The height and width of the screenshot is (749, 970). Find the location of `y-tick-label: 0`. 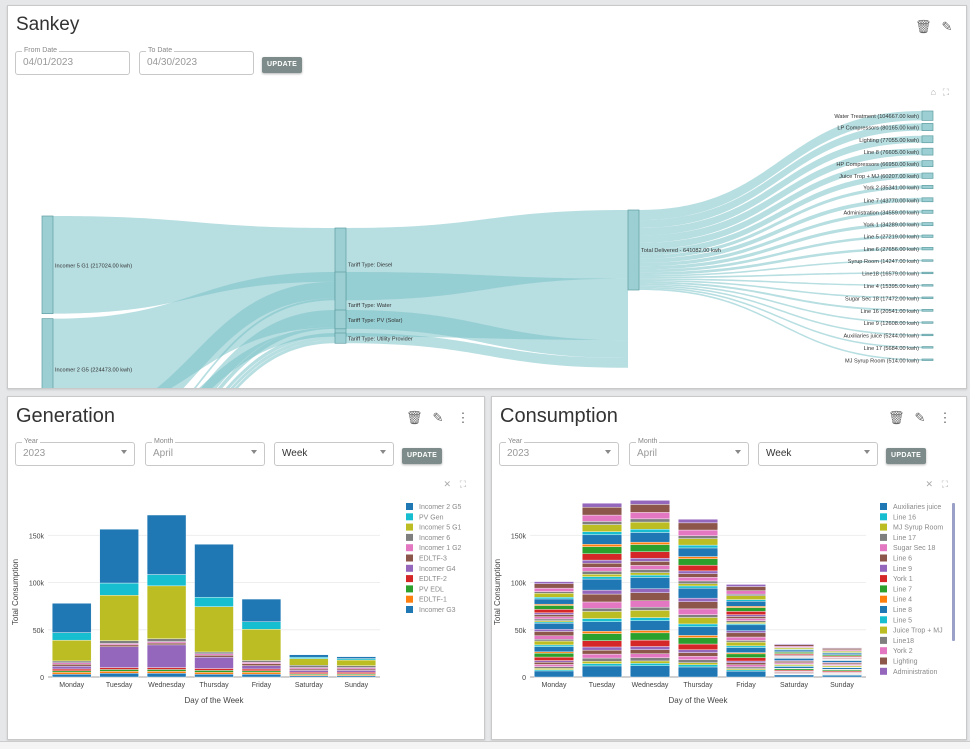

y-tick-label: 0 is located at coordinates (524, 678).